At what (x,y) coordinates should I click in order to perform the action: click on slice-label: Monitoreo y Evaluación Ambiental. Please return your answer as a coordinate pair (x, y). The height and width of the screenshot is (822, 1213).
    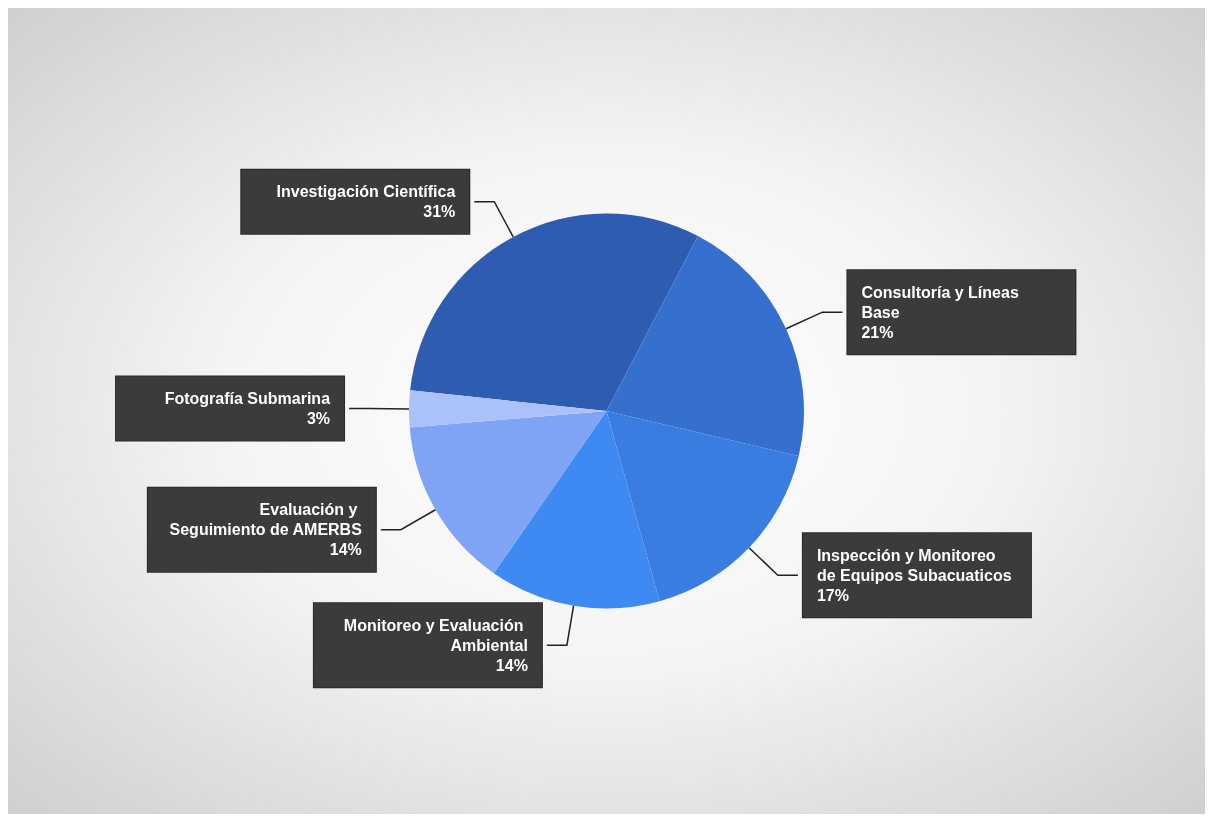
    Looking at the image, I should click on (435, 635).